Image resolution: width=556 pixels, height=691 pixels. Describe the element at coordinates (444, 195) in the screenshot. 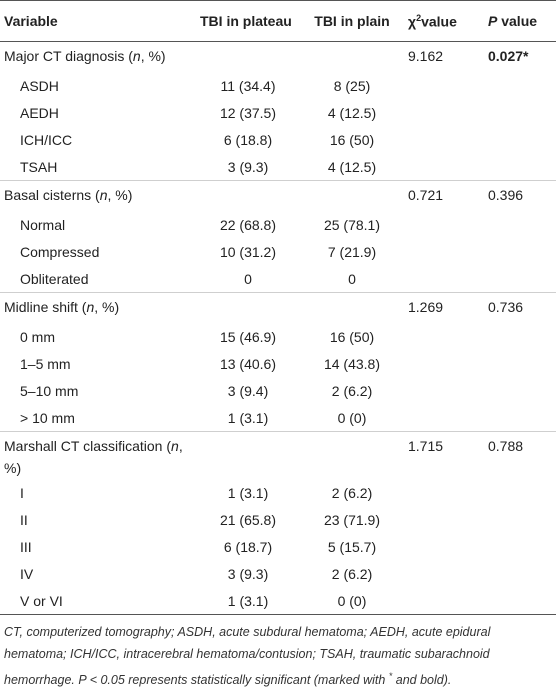

I see `chi-value: 0.721` at that location.